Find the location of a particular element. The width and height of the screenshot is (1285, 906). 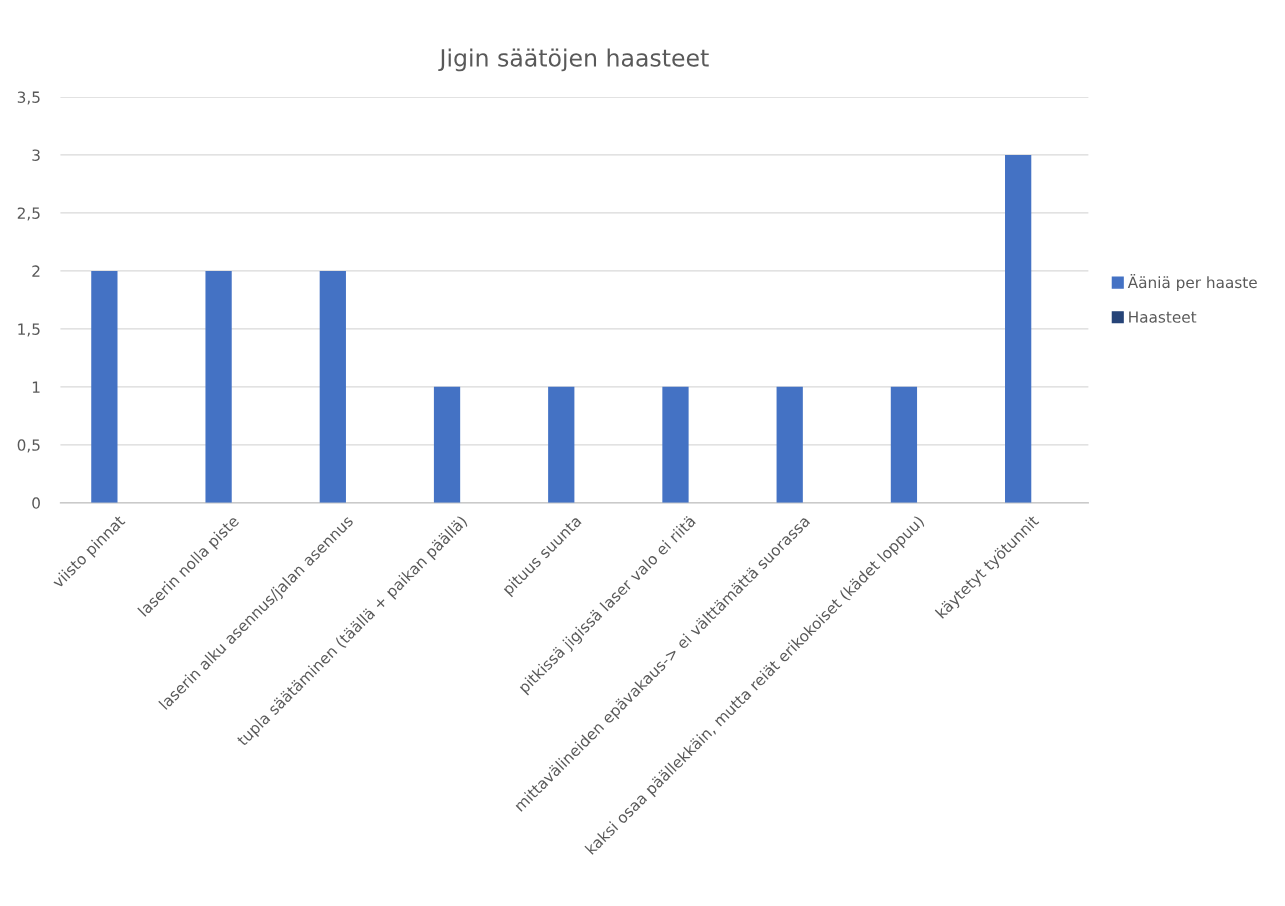

y-tick-label: 0,5 is located at coordinates (28, 446).